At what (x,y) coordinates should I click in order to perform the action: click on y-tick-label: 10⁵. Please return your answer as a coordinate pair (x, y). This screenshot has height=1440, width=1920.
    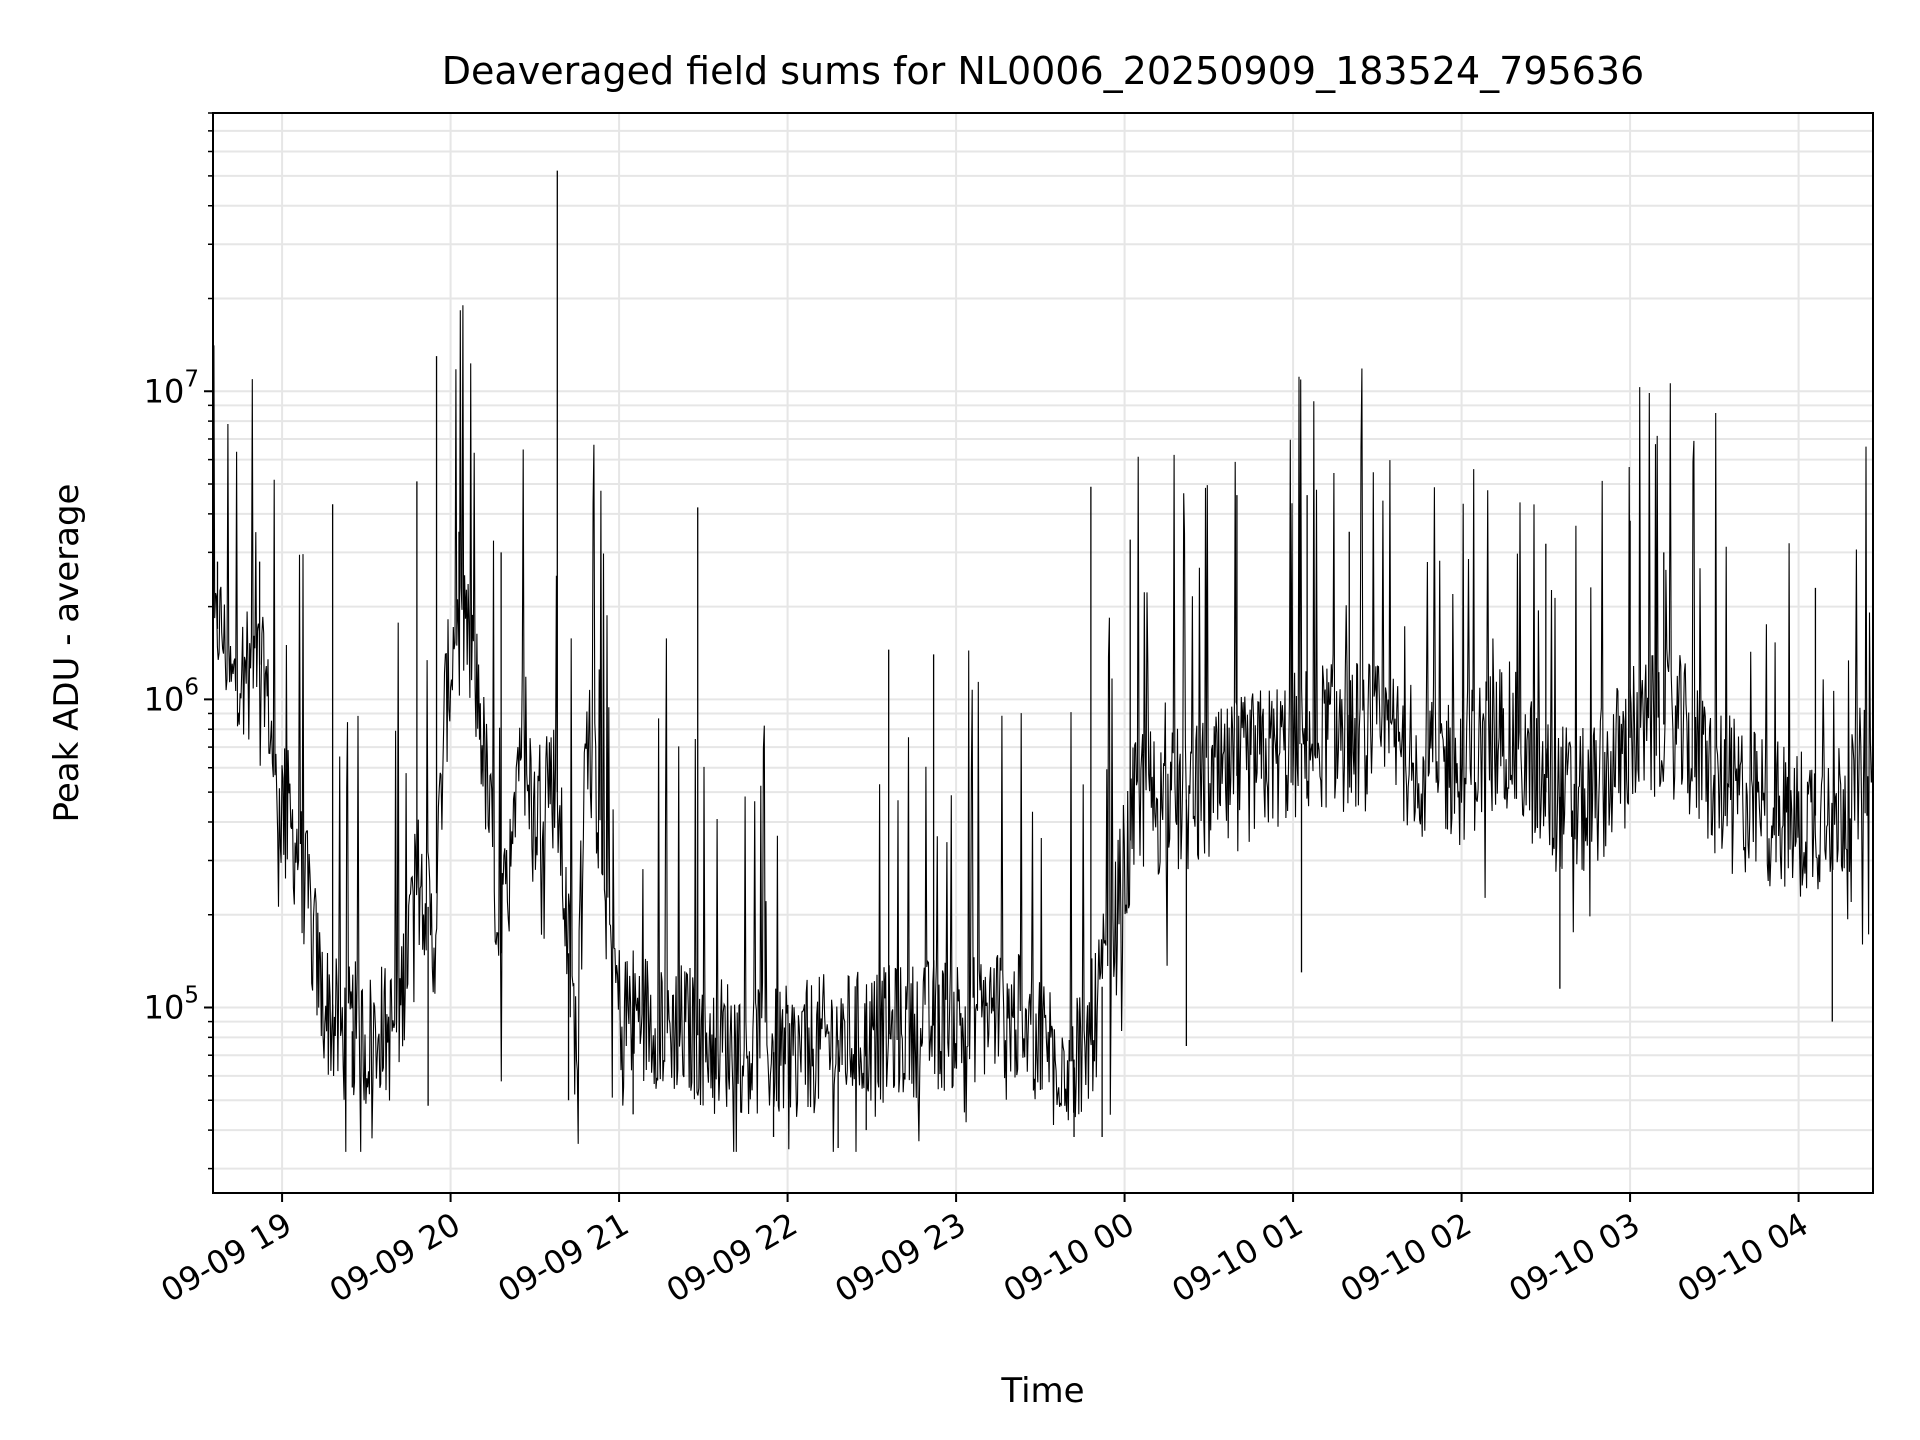
    Looking at the image, I should click on (171, 1004).